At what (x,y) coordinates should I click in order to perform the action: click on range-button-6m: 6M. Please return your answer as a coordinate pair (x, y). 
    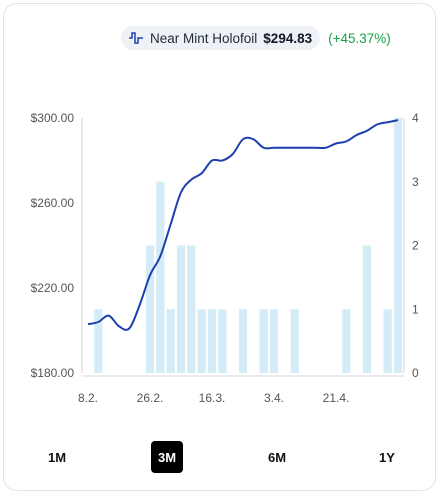
    Looking at the image, I should click on (277, 457).